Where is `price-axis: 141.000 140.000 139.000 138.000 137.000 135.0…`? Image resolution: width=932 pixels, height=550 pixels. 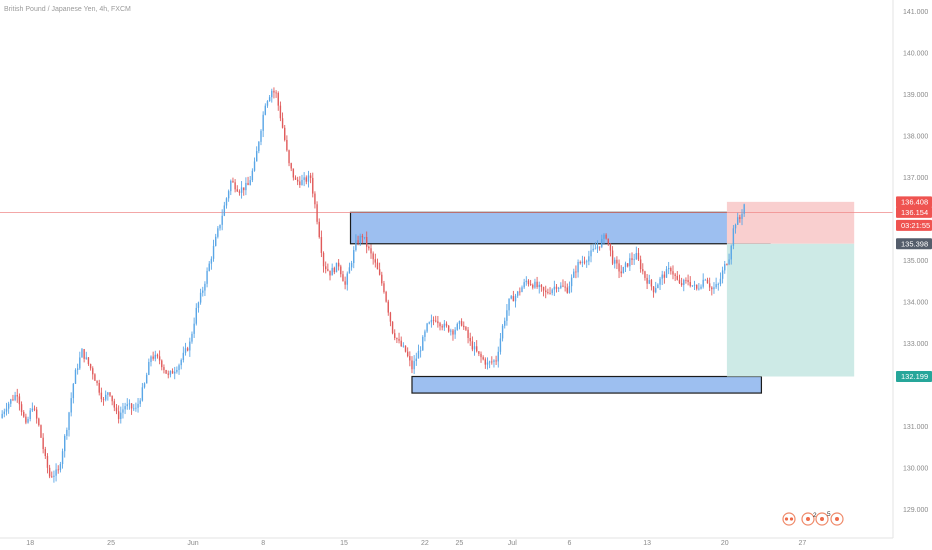
price-axis: 141.000 140.000 139.000 138.000 137.000 135.0… is located at coordinates (915, 261).